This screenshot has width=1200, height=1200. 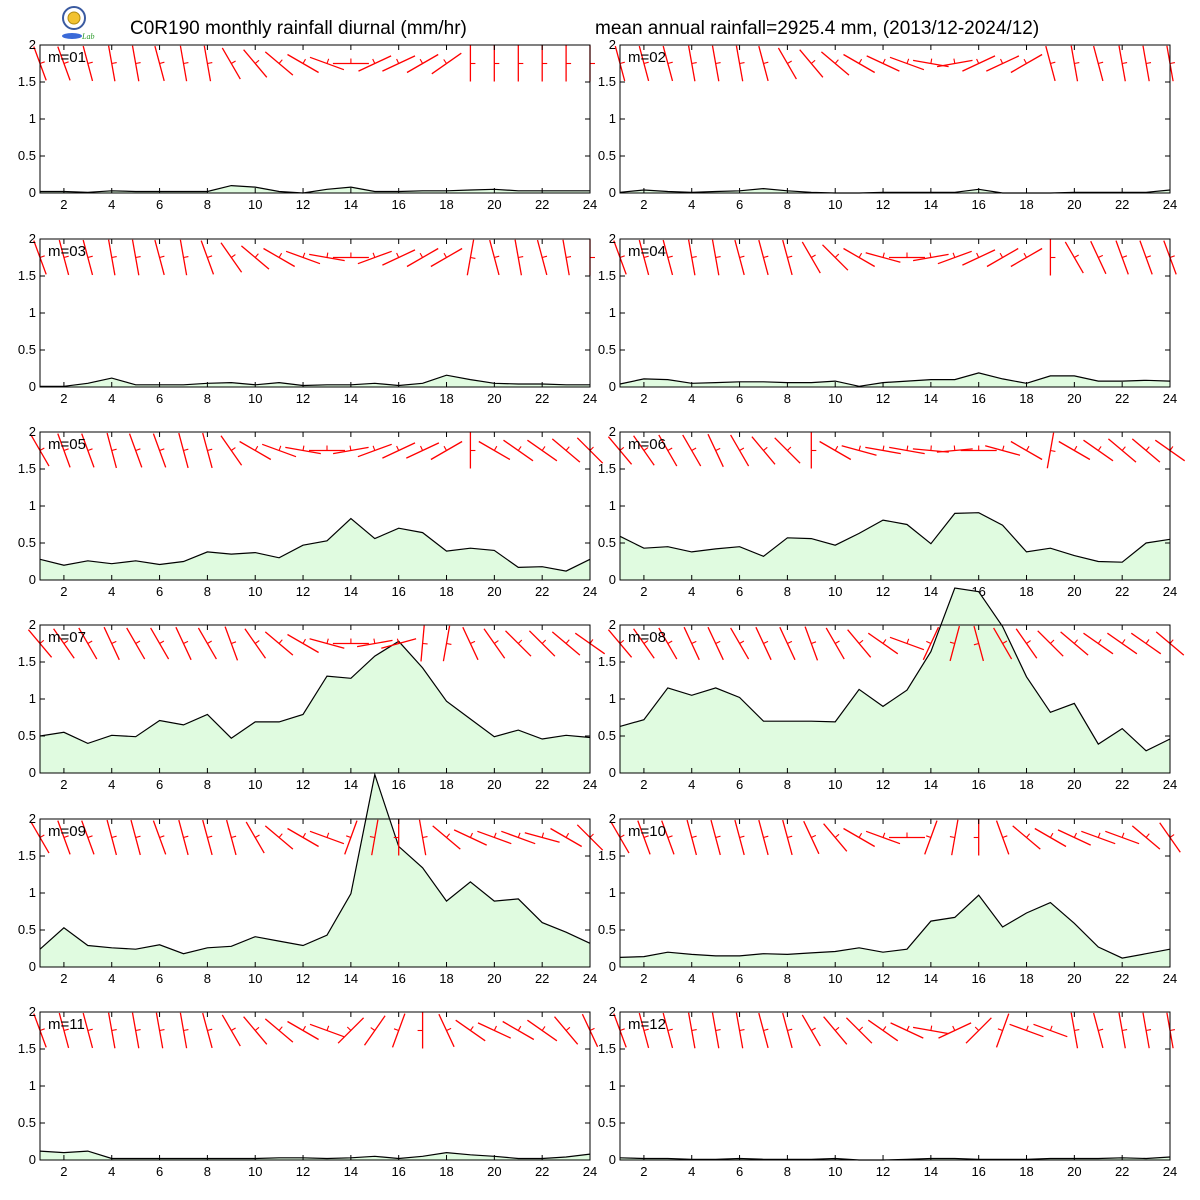 I want to click on panel-m=05: 00.511.522 4 6 8 10 12 14 16 18 20 22 24m=05, so click(x=311, y=511).